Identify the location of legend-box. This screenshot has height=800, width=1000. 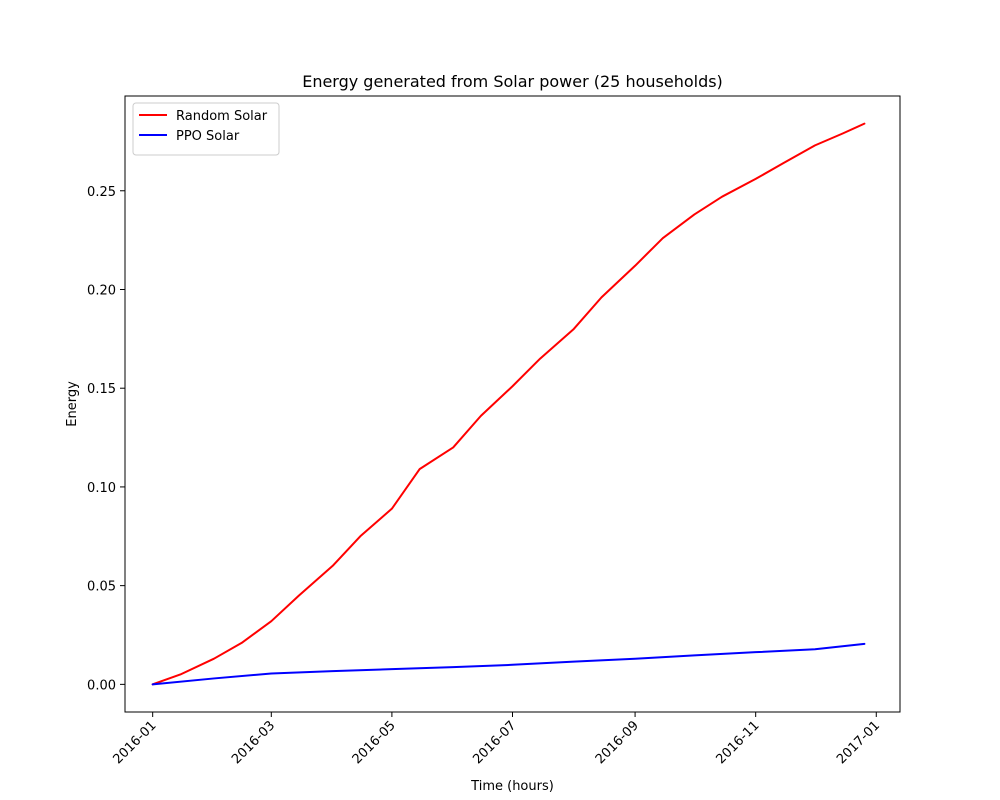
(206, 129).